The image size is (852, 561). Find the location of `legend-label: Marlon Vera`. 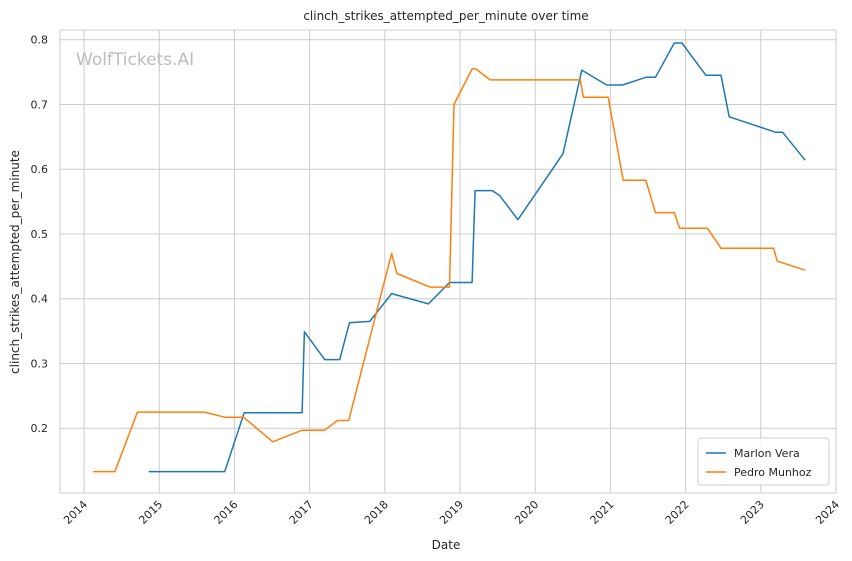

legend-label: Marlon Vera is located at coordinates (767, 453).